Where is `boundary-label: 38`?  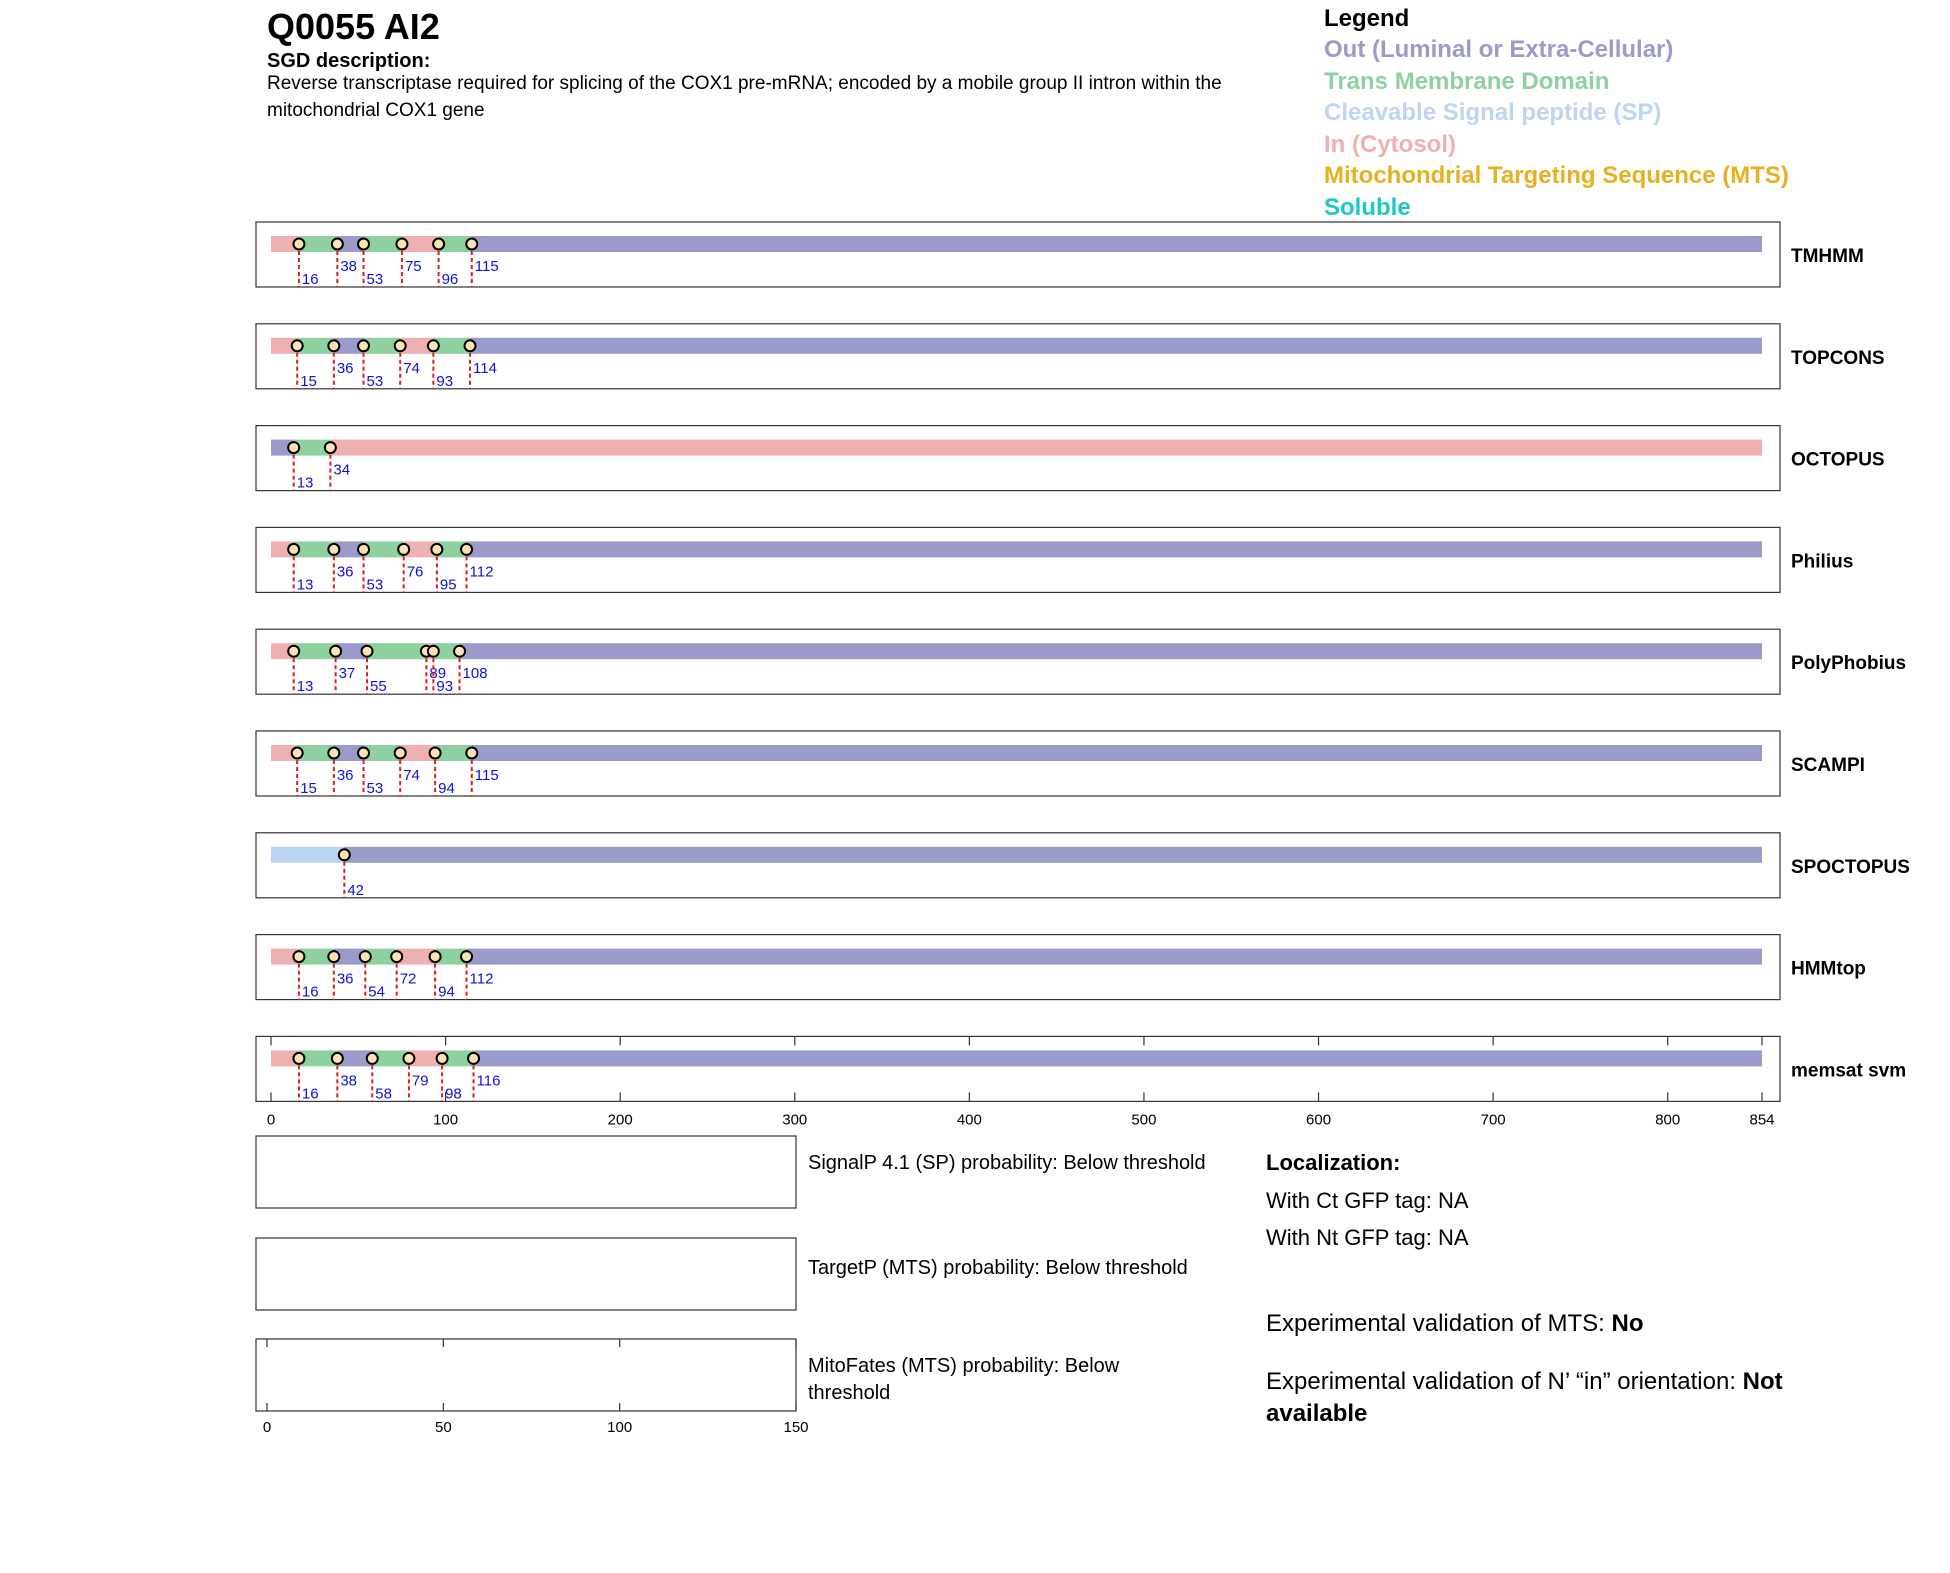
boundary-label: 38 is located at coordinates (348, 266).